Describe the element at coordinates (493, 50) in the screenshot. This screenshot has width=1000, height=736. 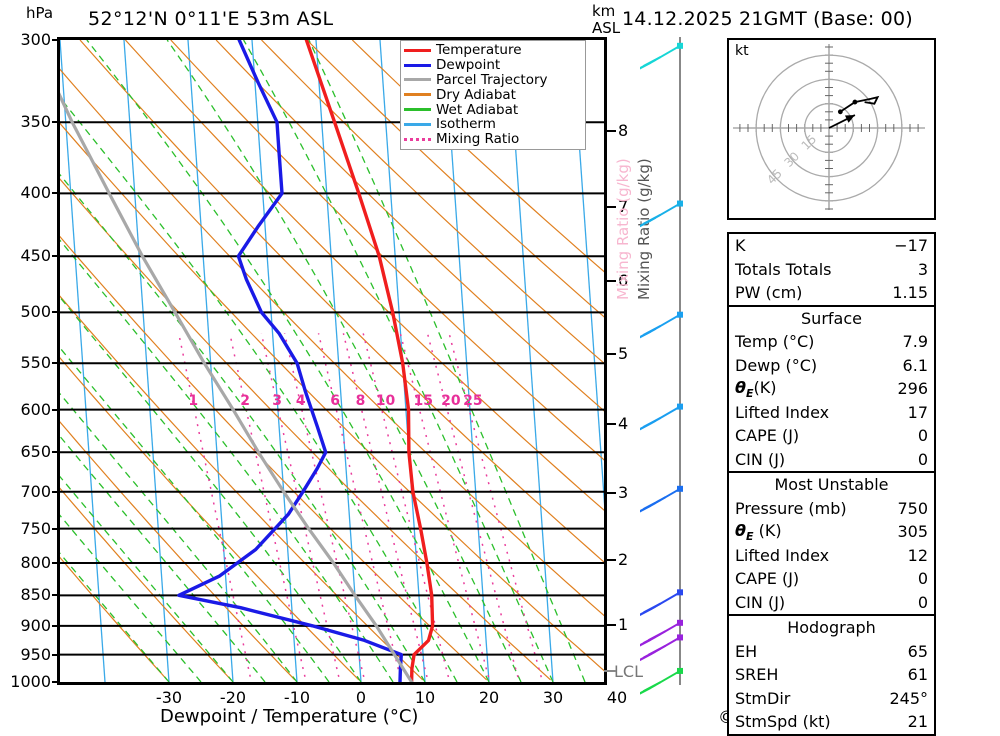
I see `legend-item-temperature: Temperature` at that location.